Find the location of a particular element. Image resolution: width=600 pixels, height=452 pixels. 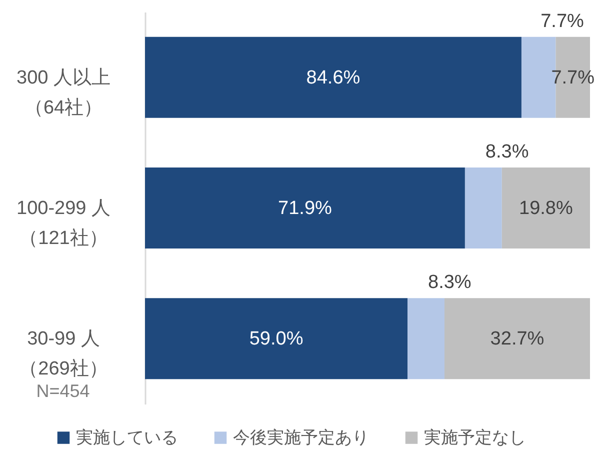

text: N=454 is located at coordinates (63, 391).